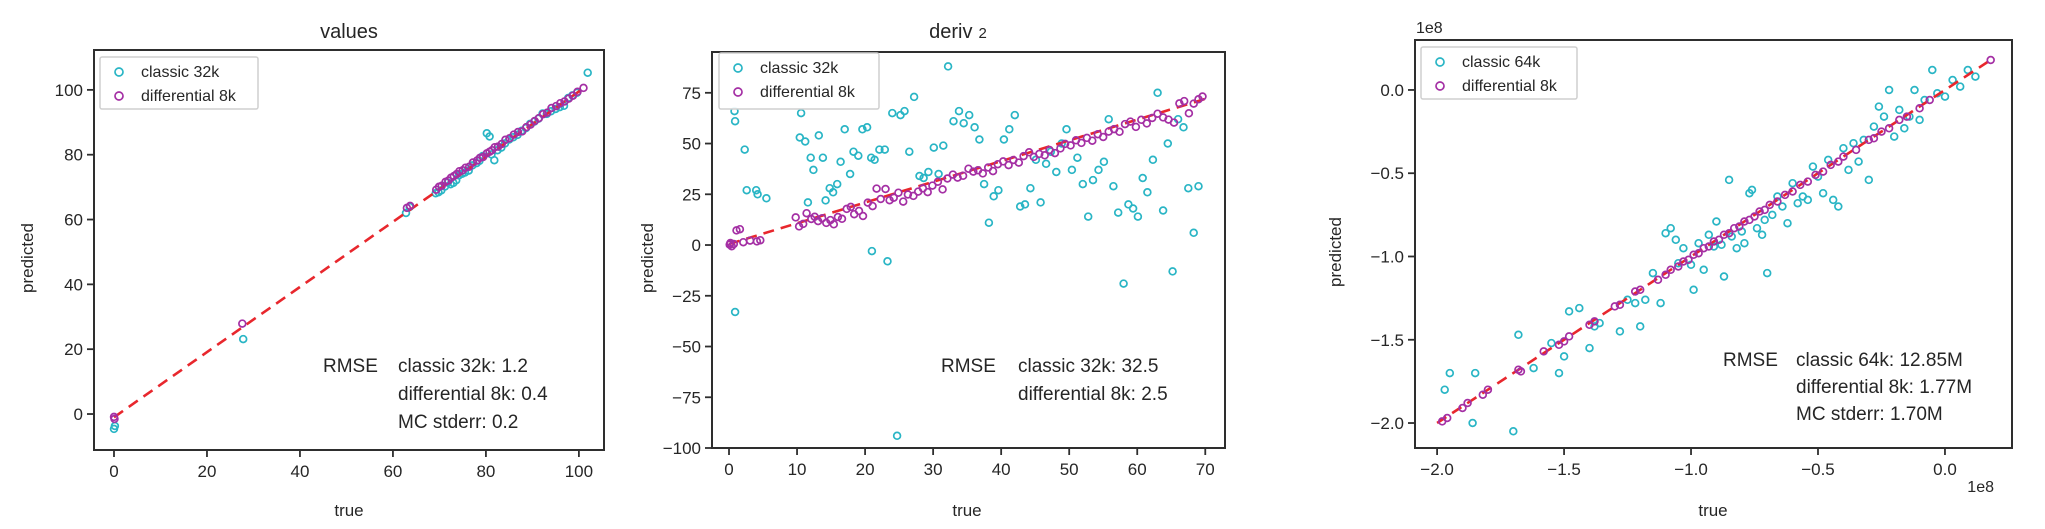 The image size is (2045, 529). What do you see at coordinates (1818, 469) in the screenshot?
I see `x-tick-label: −0.5` at bounding box center [1818, 469].